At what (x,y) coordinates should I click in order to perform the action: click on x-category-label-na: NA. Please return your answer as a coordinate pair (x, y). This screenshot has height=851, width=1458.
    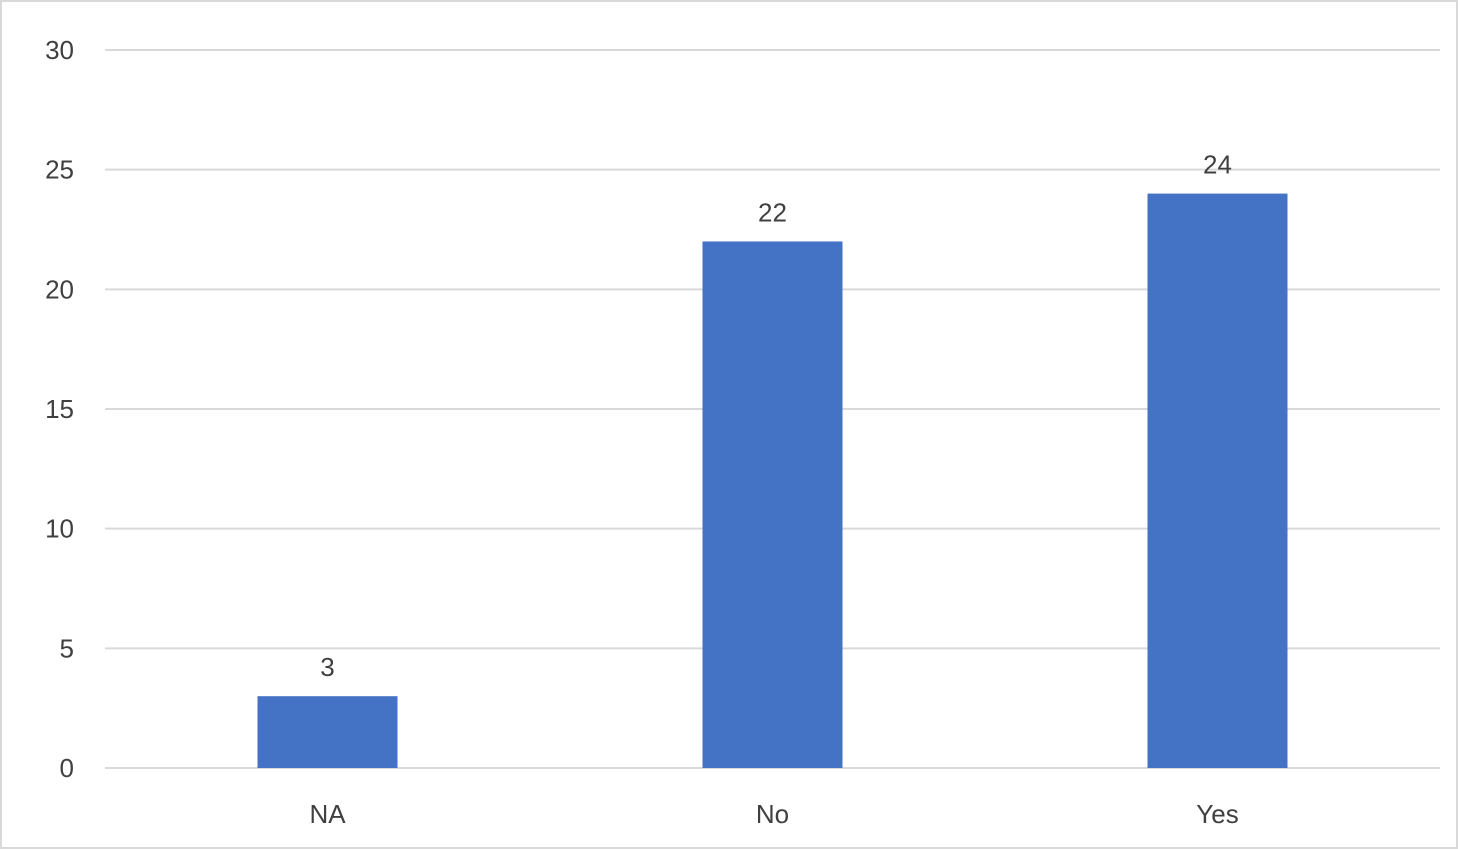
    Looking at the image, I should click on (327, 814).